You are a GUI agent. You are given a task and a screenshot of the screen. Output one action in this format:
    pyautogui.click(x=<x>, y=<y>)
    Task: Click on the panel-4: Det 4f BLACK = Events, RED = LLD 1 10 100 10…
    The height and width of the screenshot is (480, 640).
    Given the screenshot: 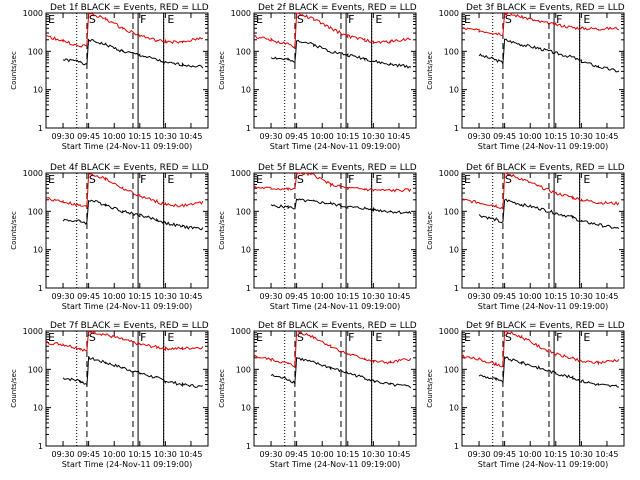 What is the action you would take?
    pyautogui.click(x=109, y=237)
    